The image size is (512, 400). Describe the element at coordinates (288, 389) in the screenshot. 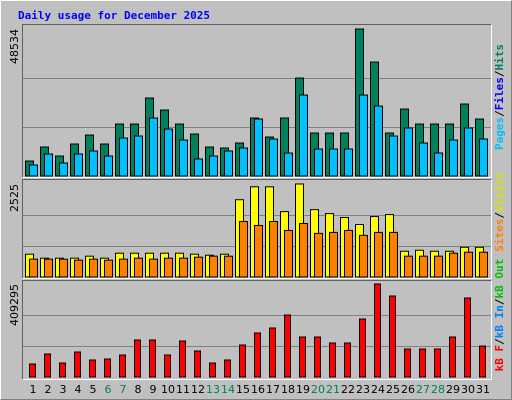

I see `x-tick-label: 18` at that location.